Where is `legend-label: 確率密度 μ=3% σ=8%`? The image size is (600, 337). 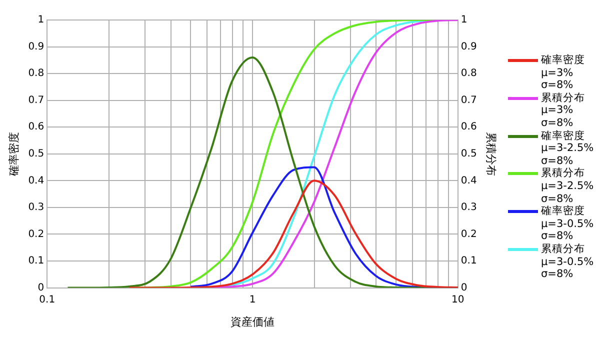 legend-label: 確率密度 μ=3% σ=8% is located at coordinates (563, 73).